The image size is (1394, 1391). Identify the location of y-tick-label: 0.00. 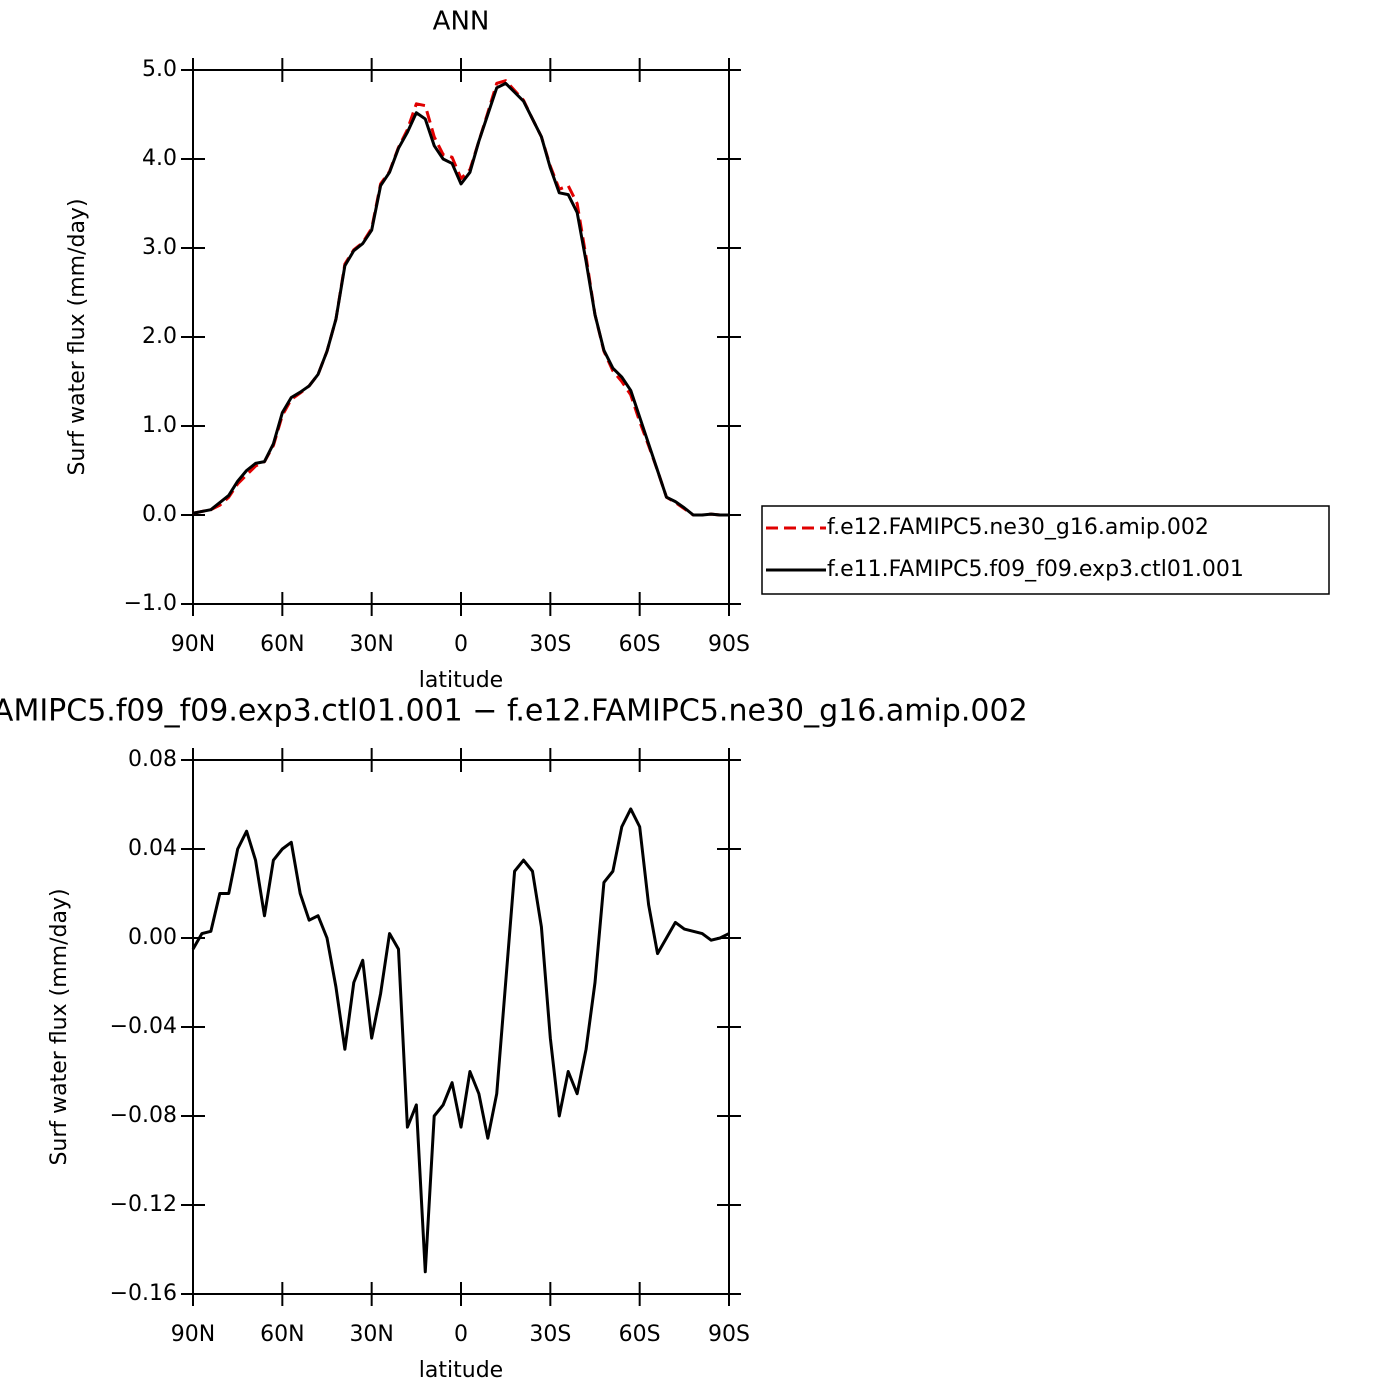
(152, 937).